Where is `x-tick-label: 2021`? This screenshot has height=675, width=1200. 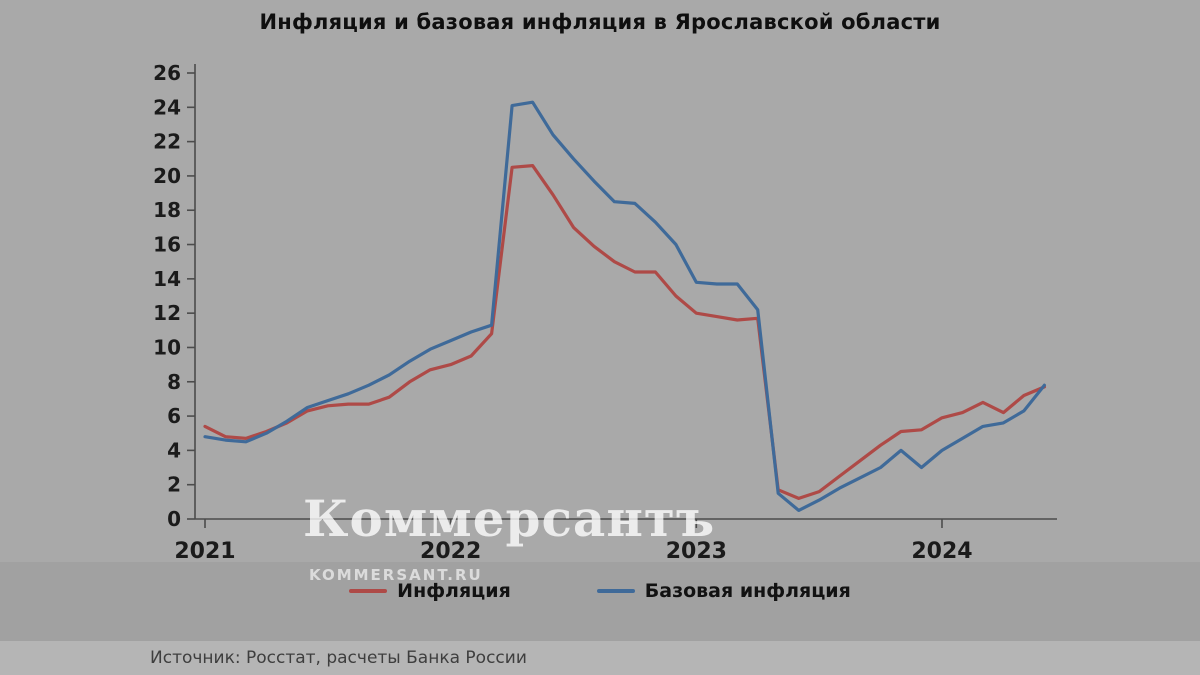
x-tick-label: 2021 is located at coordinates (204, 551).